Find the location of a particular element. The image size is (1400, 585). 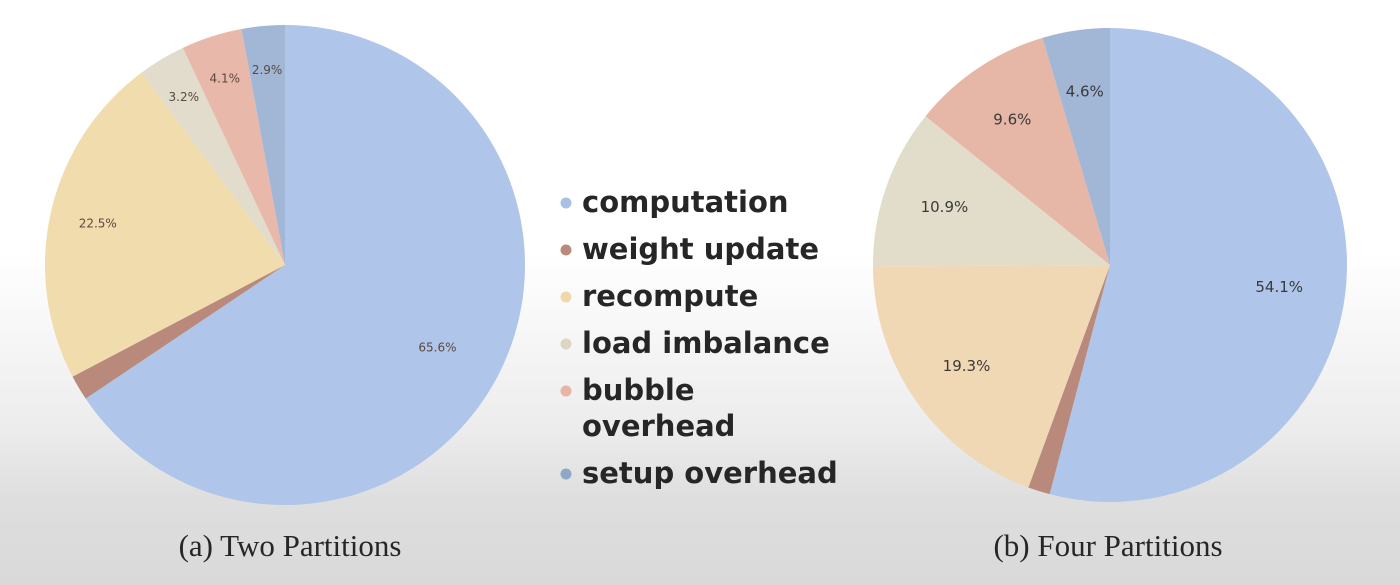

slice-label-setup-overhead: 2.9% is located at coordinates (267, 70).